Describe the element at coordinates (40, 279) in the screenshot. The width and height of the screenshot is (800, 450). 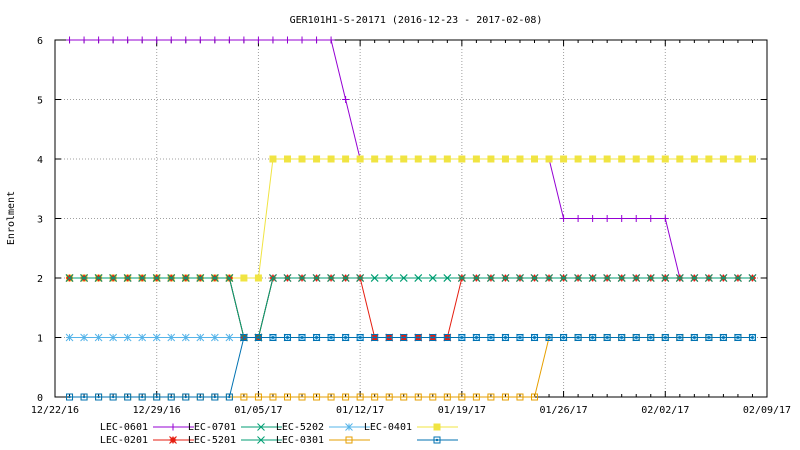
I see `y-tick-label: 2` at that location.